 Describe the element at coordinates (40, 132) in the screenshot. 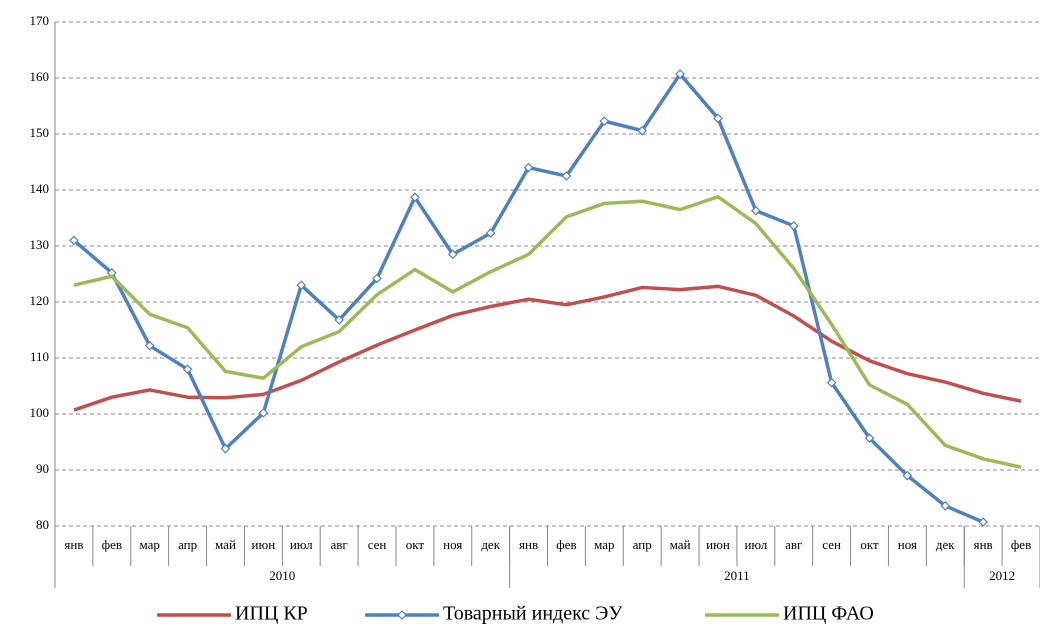

I see `y-tick-label: 150` at that location.